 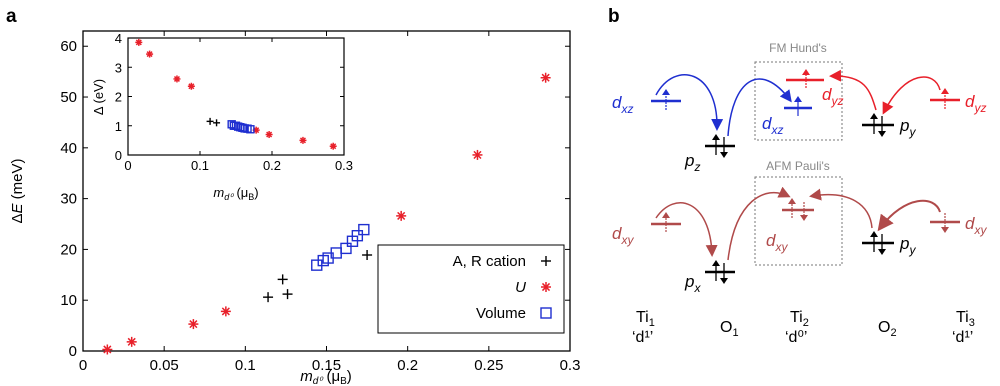 I want to click on site-ti2: Ti2, so click(x=799, y=319).